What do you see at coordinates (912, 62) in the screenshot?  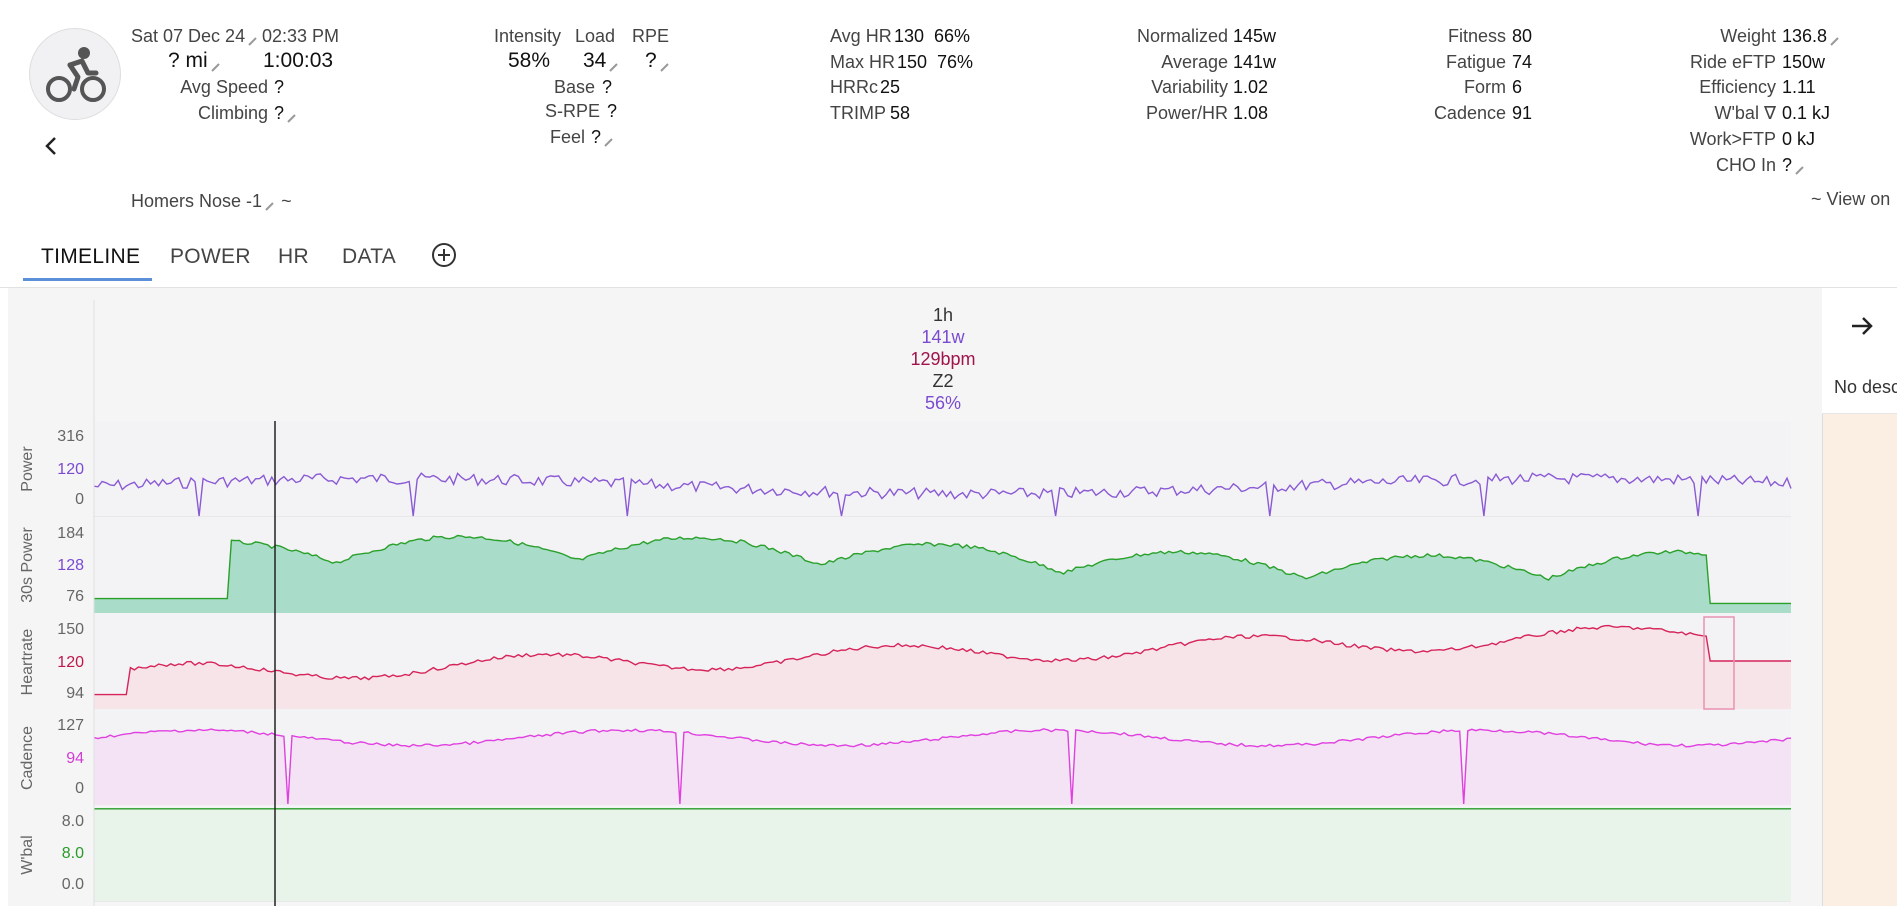 I see `max-hr-value: 150` at bounding box center [912, 62].